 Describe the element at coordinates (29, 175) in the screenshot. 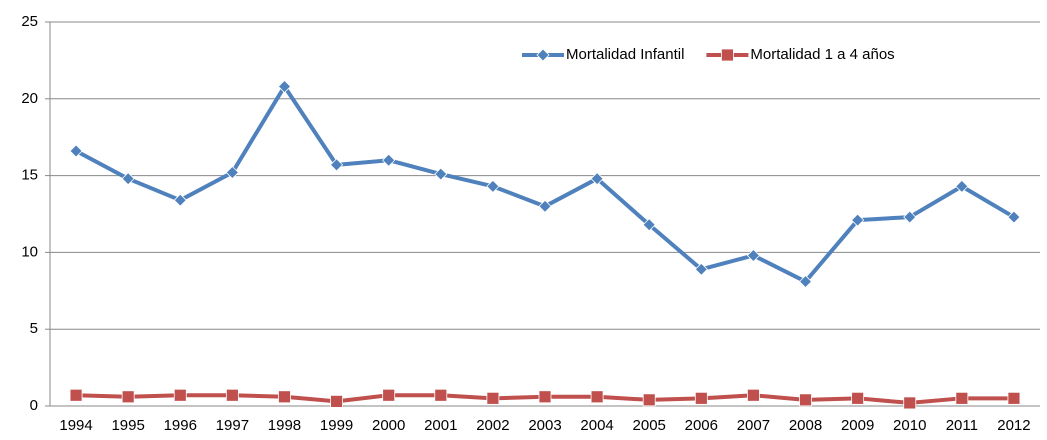

I see `y-tick-label: 15` at that location.